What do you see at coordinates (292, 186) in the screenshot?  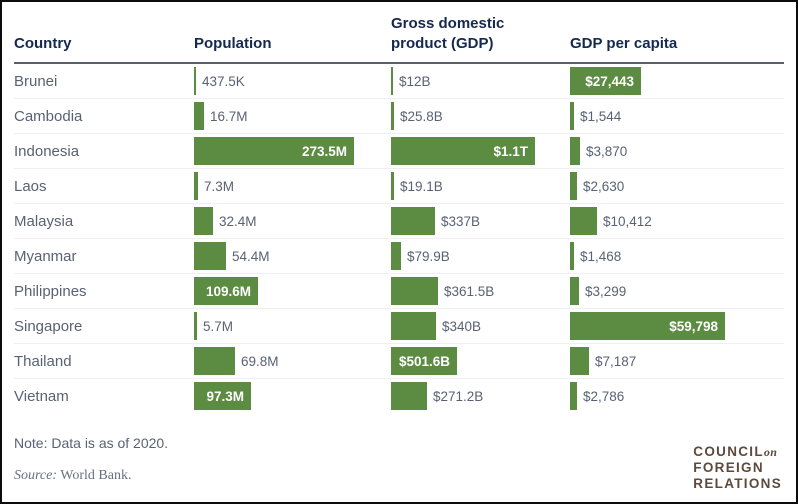 I see `population-bar-cell: 7.3M` at bounding box center [292, 186].